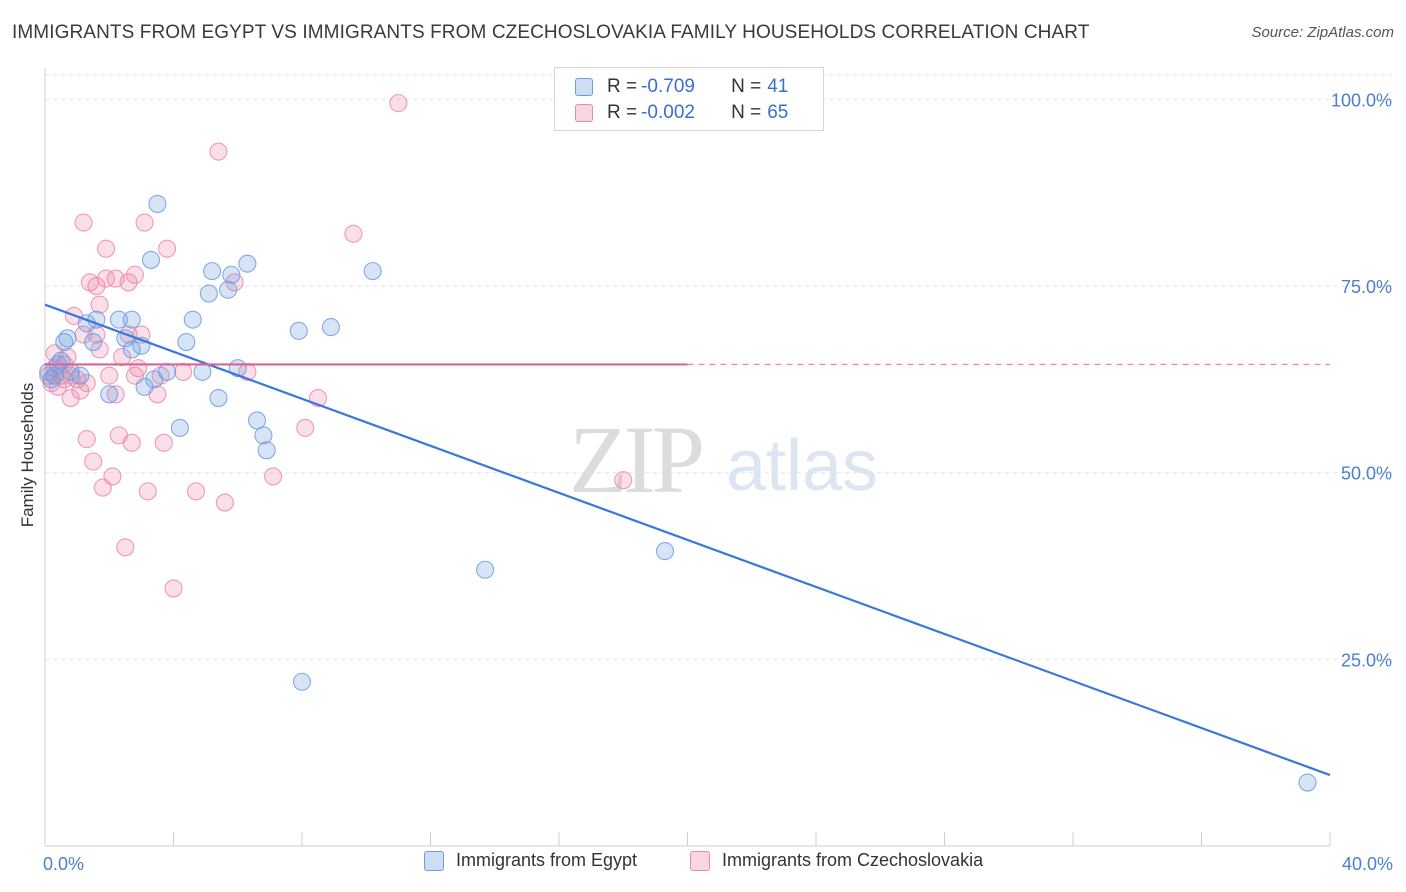  Describe the element at coordinates (853, 860) in the screenshot. I see `legend-label-czechoslovakia: Immigrants from Czechoslovakia` at that location.